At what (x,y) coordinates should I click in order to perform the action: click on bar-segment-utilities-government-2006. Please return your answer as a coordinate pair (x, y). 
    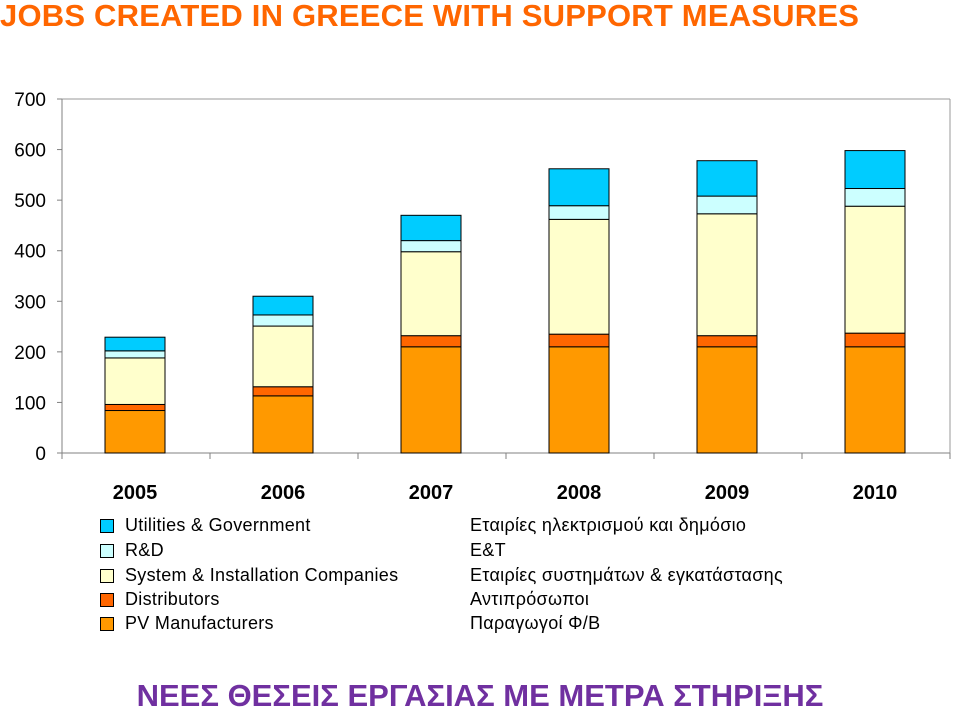
    Looking at the image, I should click on (283, 305).